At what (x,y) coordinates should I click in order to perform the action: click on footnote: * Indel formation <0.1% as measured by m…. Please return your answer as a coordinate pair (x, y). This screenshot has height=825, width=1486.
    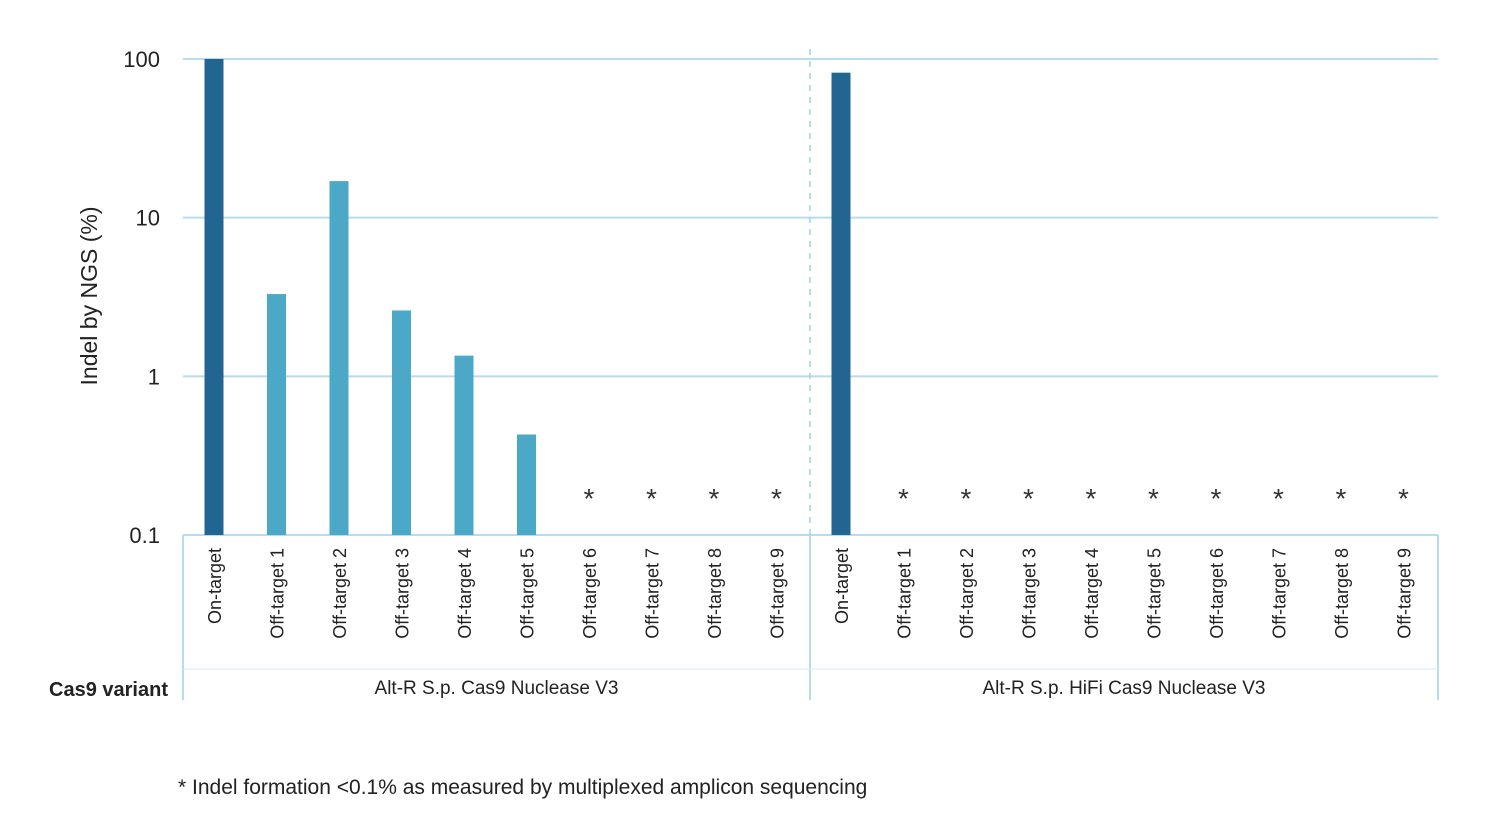
    Looking at the image, I should click on (523, 787).